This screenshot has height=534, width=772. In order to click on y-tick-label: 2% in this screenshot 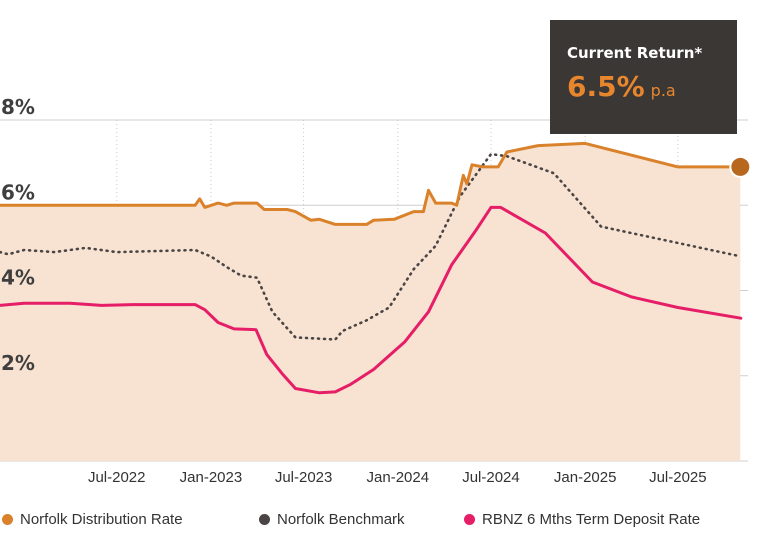, I will do `click(18, 363)`.